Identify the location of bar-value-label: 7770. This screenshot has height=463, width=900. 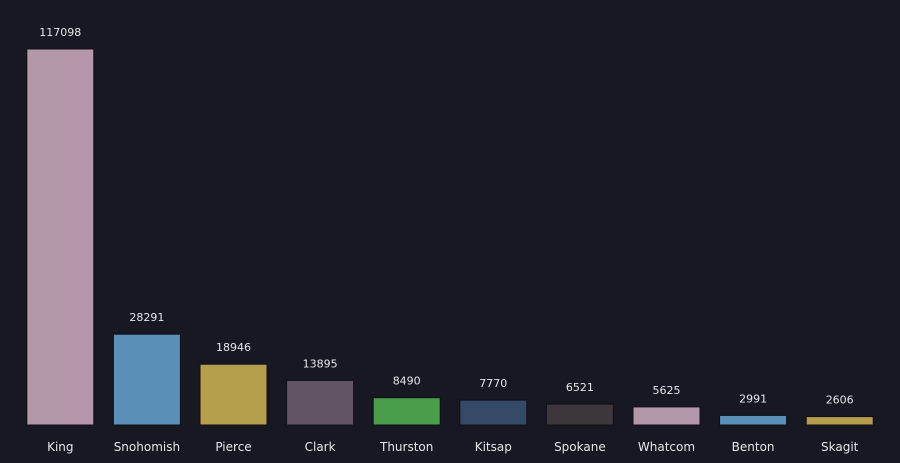
(493, 383).